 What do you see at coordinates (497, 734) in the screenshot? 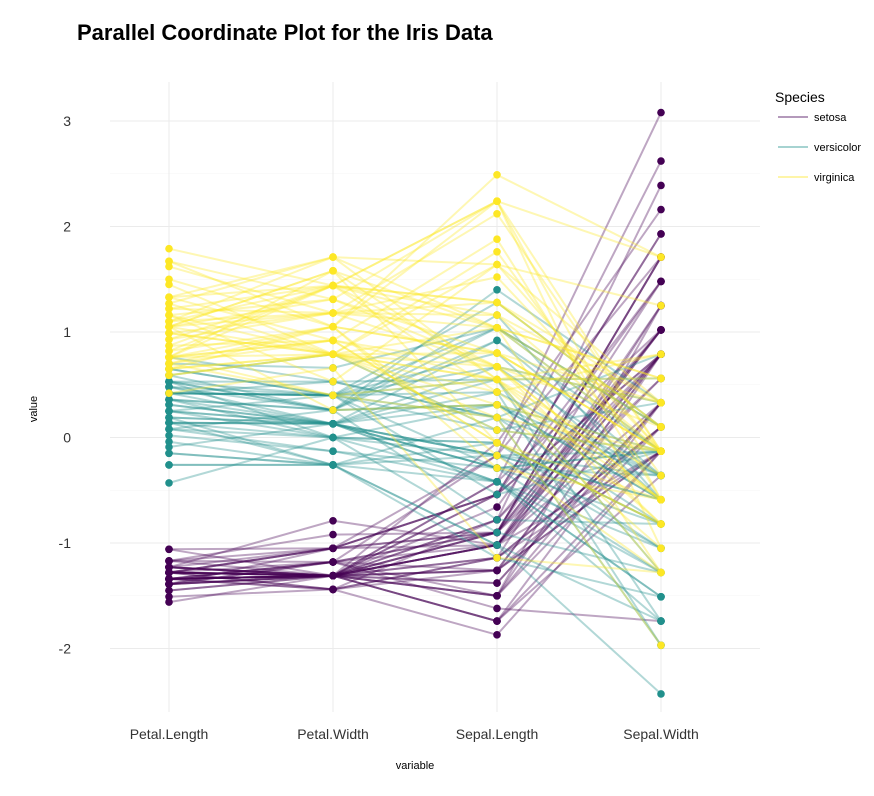
I see `x-tick-label: Sepal.Length` at bounding box center [497, 734].